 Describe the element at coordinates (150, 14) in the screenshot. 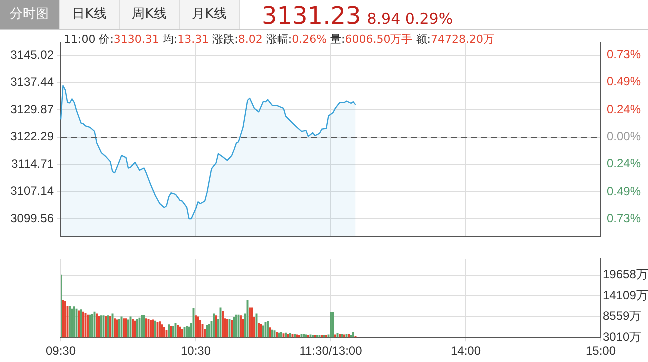

I see `text: 周K线` at that location.